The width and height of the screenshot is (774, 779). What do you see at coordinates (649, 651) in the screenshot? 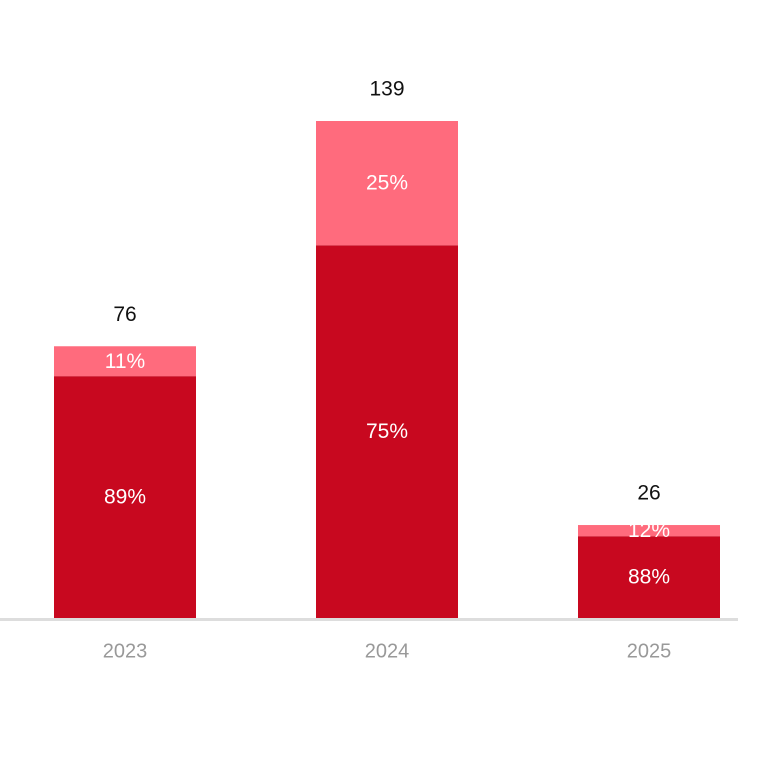
I see `x-tick-label: 2025` at bounding box center [649, 651].